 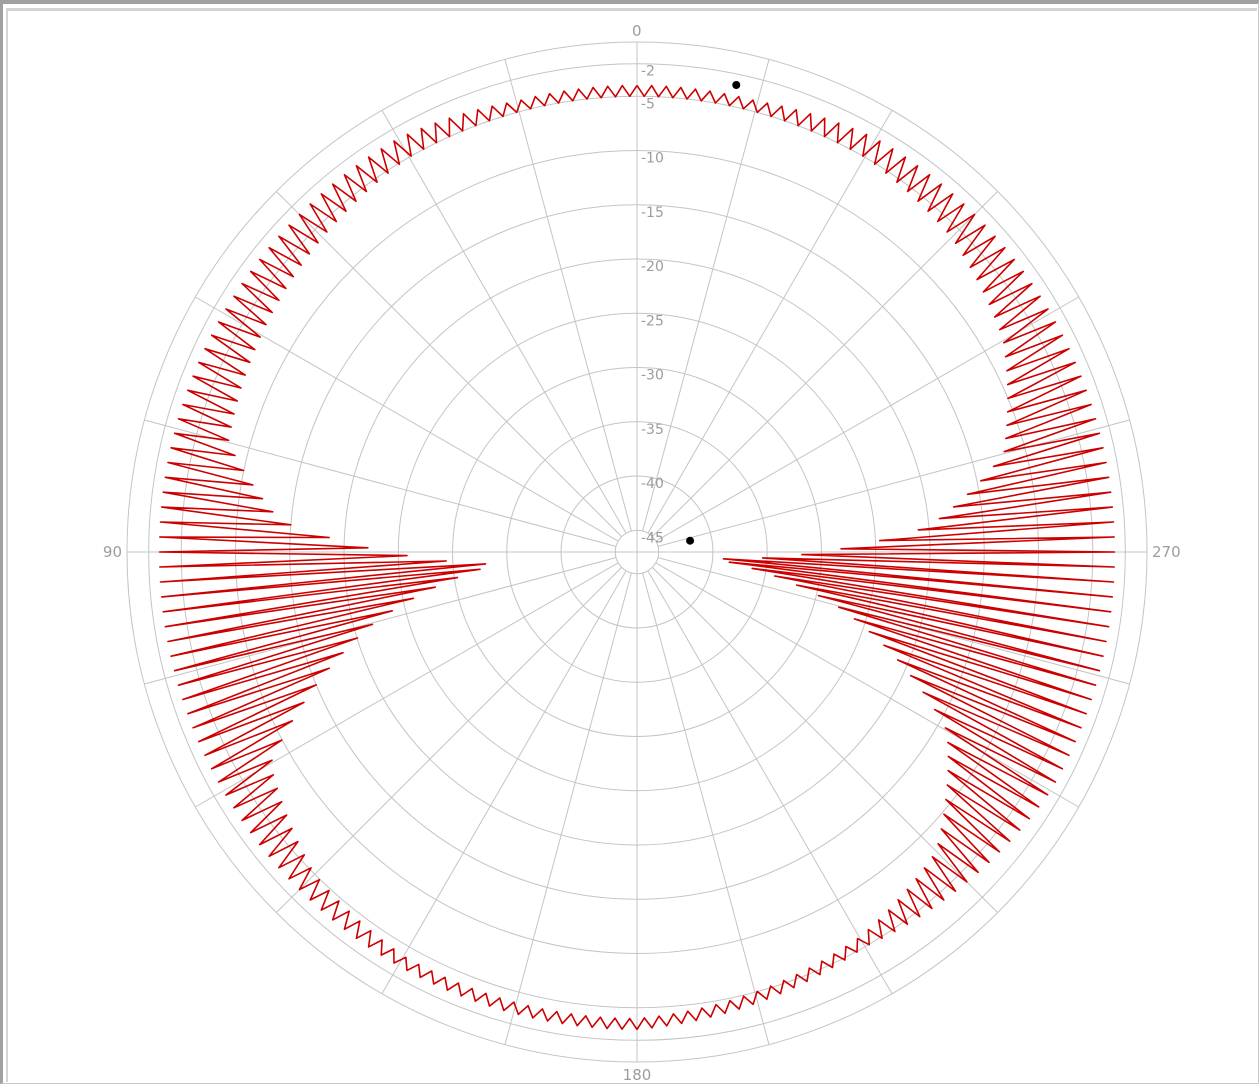 What do you see at coordinates (652, 376) in the screenshot?
I see `radial-tick-label: -30` at bounding box center [652, 376].